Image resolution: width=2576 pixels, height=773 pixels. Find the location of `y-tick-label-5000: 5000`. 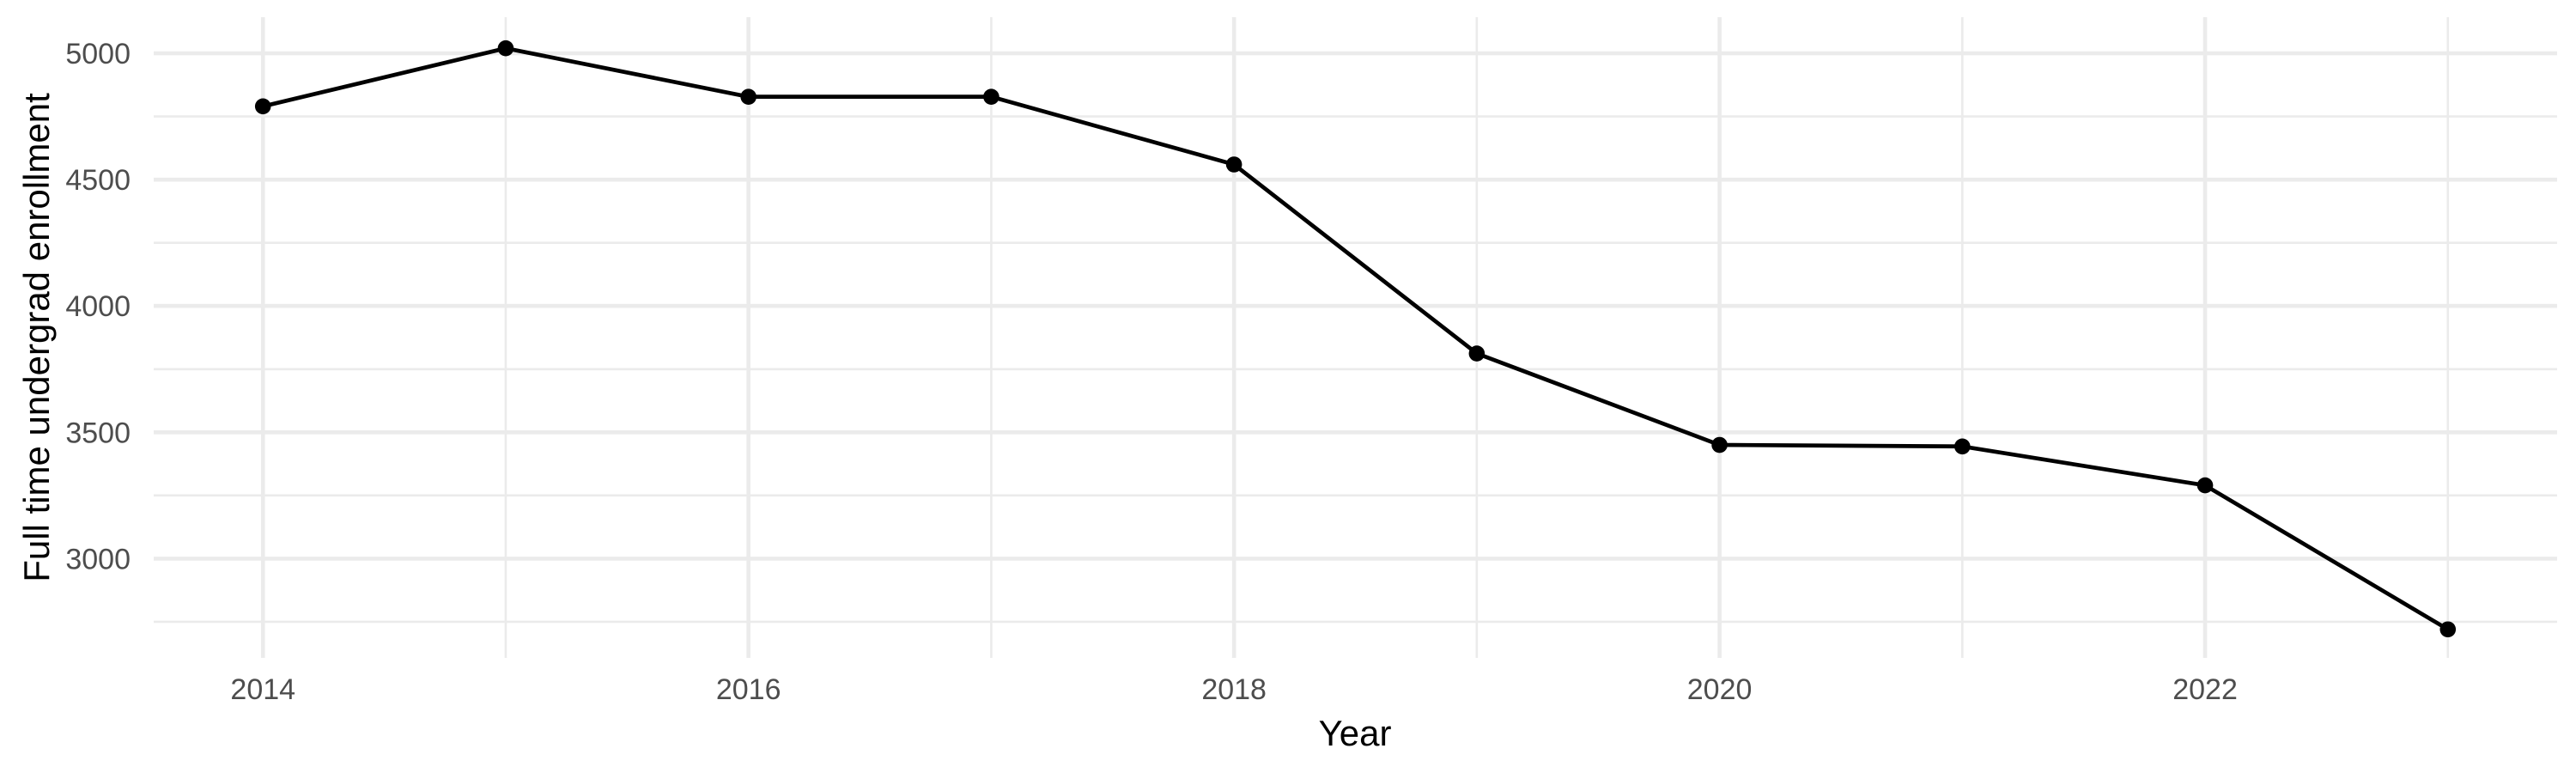

y-tick-label-5000: 5000 is located at coordinates (98, 54).